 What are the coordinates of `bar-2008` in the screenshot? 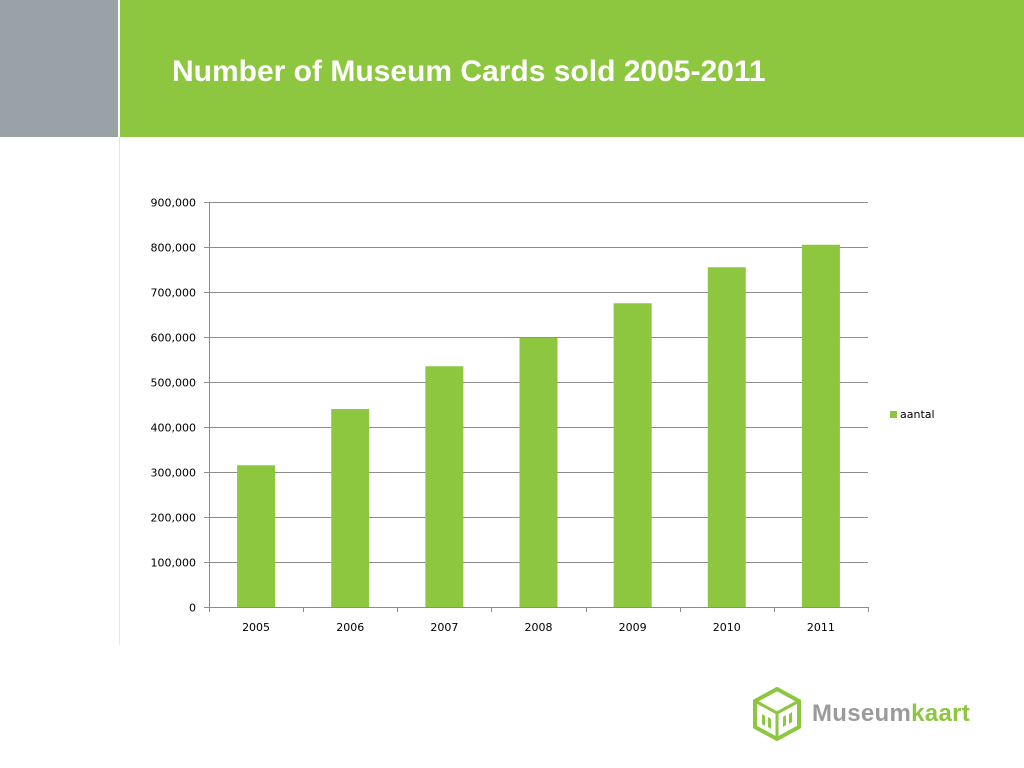 It's located at (538, 472).